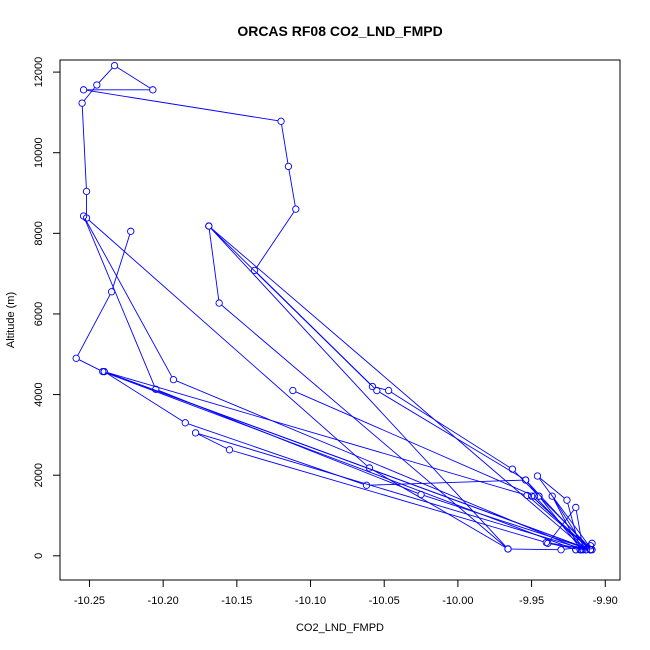 The height and width of the screenshot is (650, 650). Describe the element at coordinates (39, 394) in the screenshot. I see `y-tick-label: 4000` at that location.